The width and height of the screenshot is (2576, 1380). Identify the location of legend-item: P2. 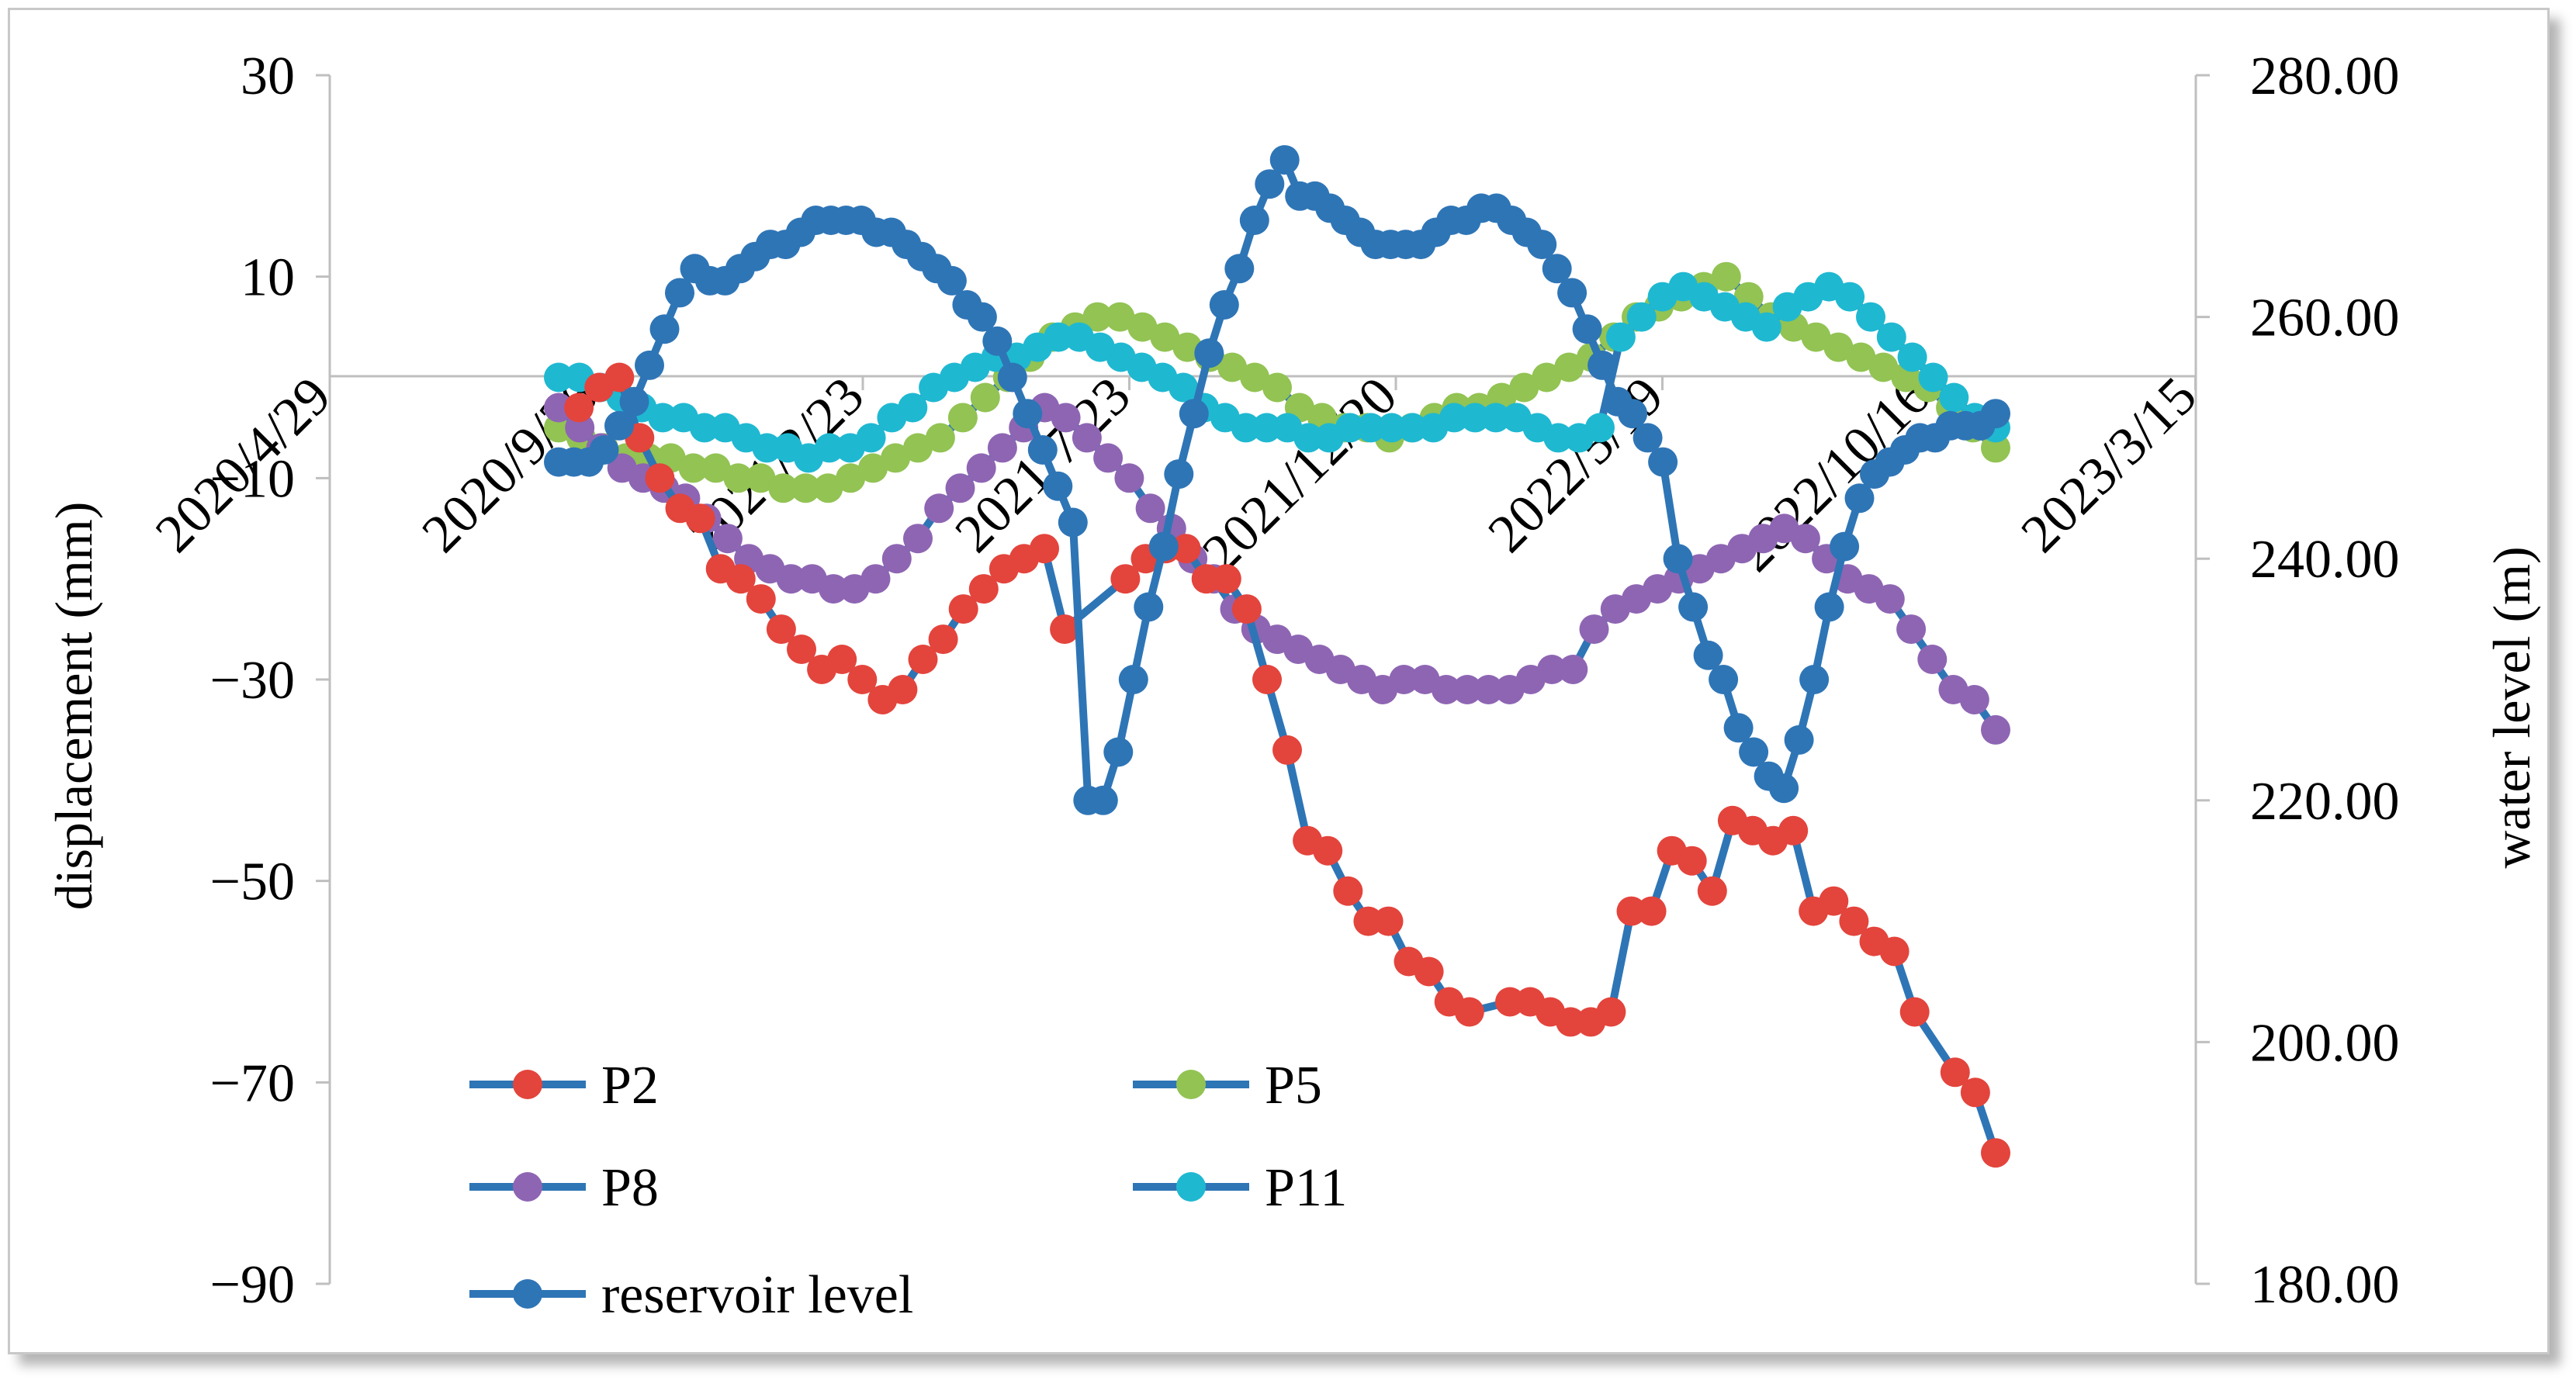
(564, 1086).